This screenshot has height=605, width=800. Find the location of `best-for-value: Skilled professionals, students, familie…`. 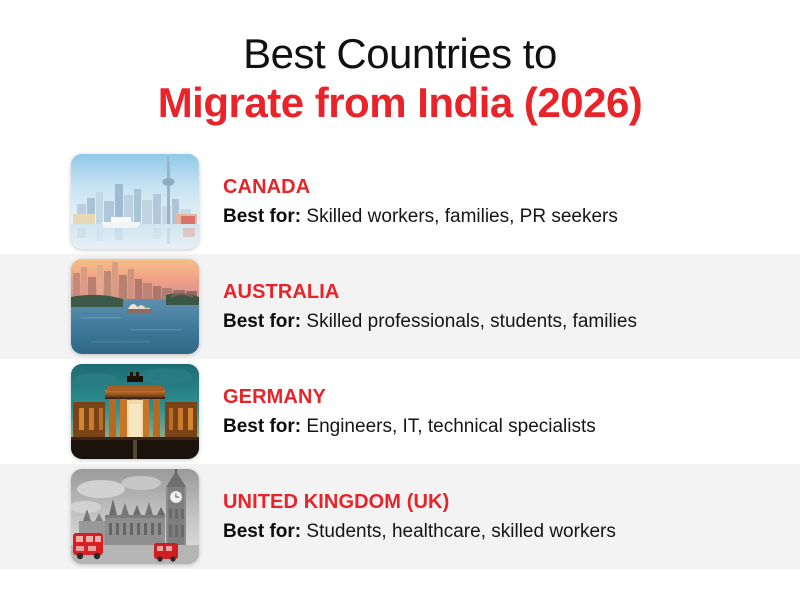

best-for-value: Skilled professionals, students, familie… is located at coordinates (471, 321).